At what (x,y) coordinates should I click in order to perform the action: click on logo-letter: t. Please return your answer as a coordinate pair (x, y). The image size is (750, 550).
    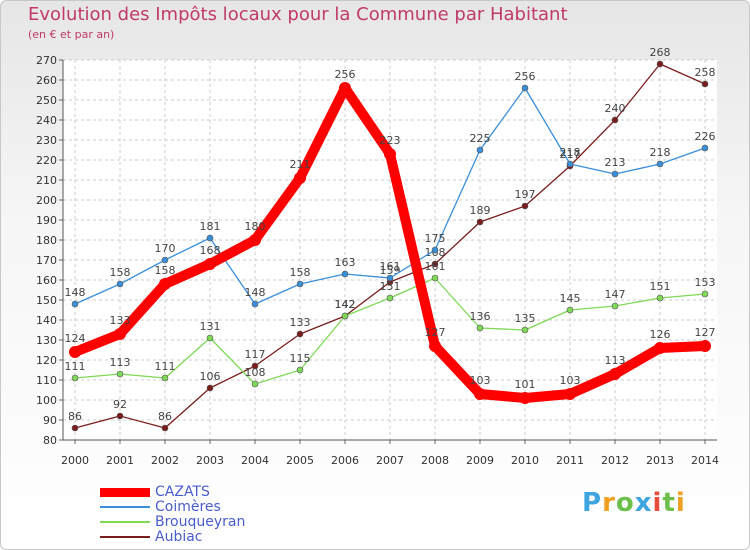
    Looking at the image, I should click on (669, 503).